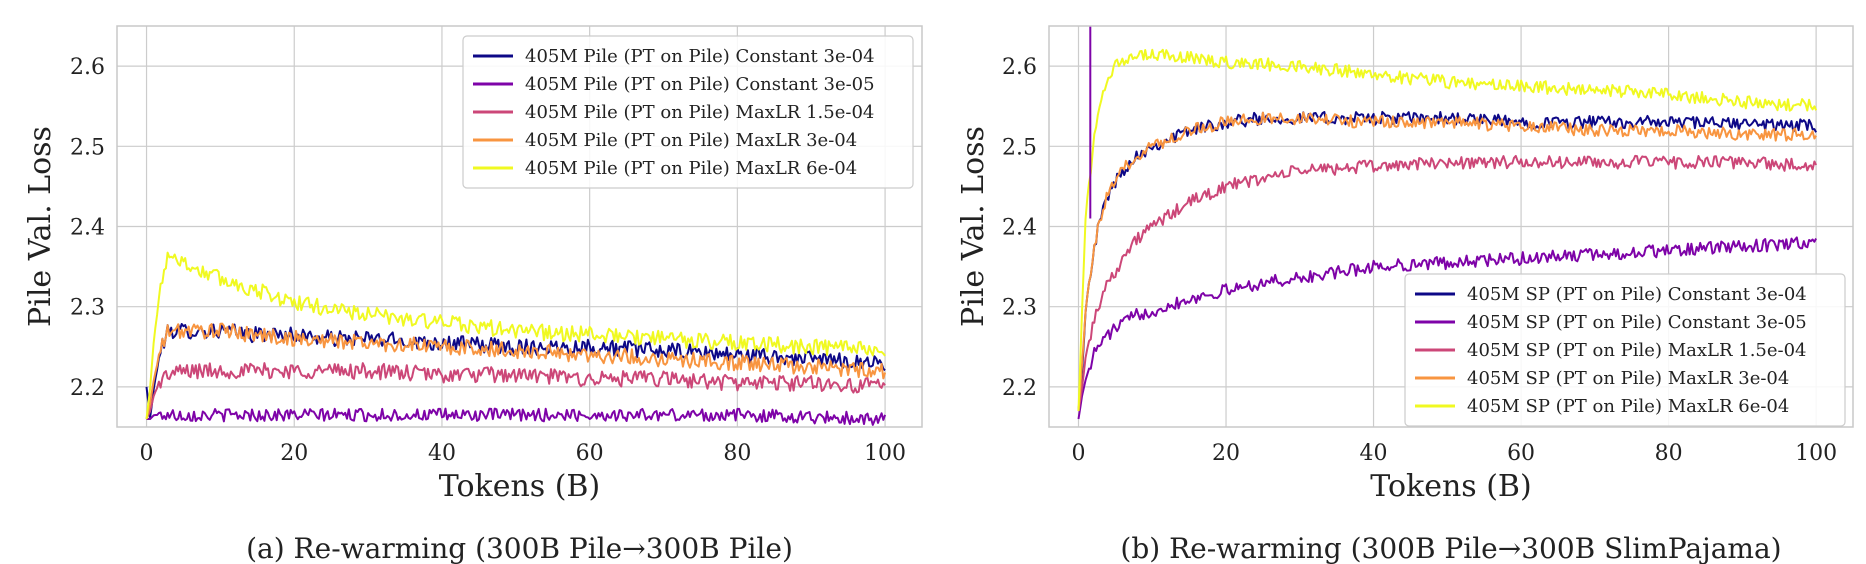 The width and height of the screenshot is (1866, 564). Describe the element at coordinates (1816, 453) in the screenshot. I see `panel-b-x-tick-label-5: 100` at that location.